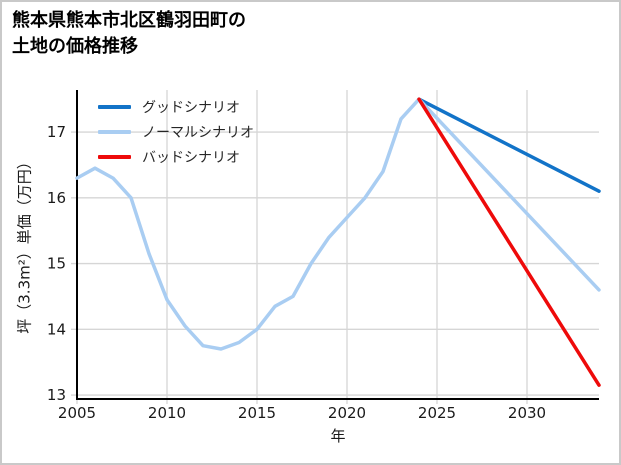  What do you see at coordinates (56, 198) in the screenshot?
I see `y-tick-label: 16` at bounding box center [56, 198].